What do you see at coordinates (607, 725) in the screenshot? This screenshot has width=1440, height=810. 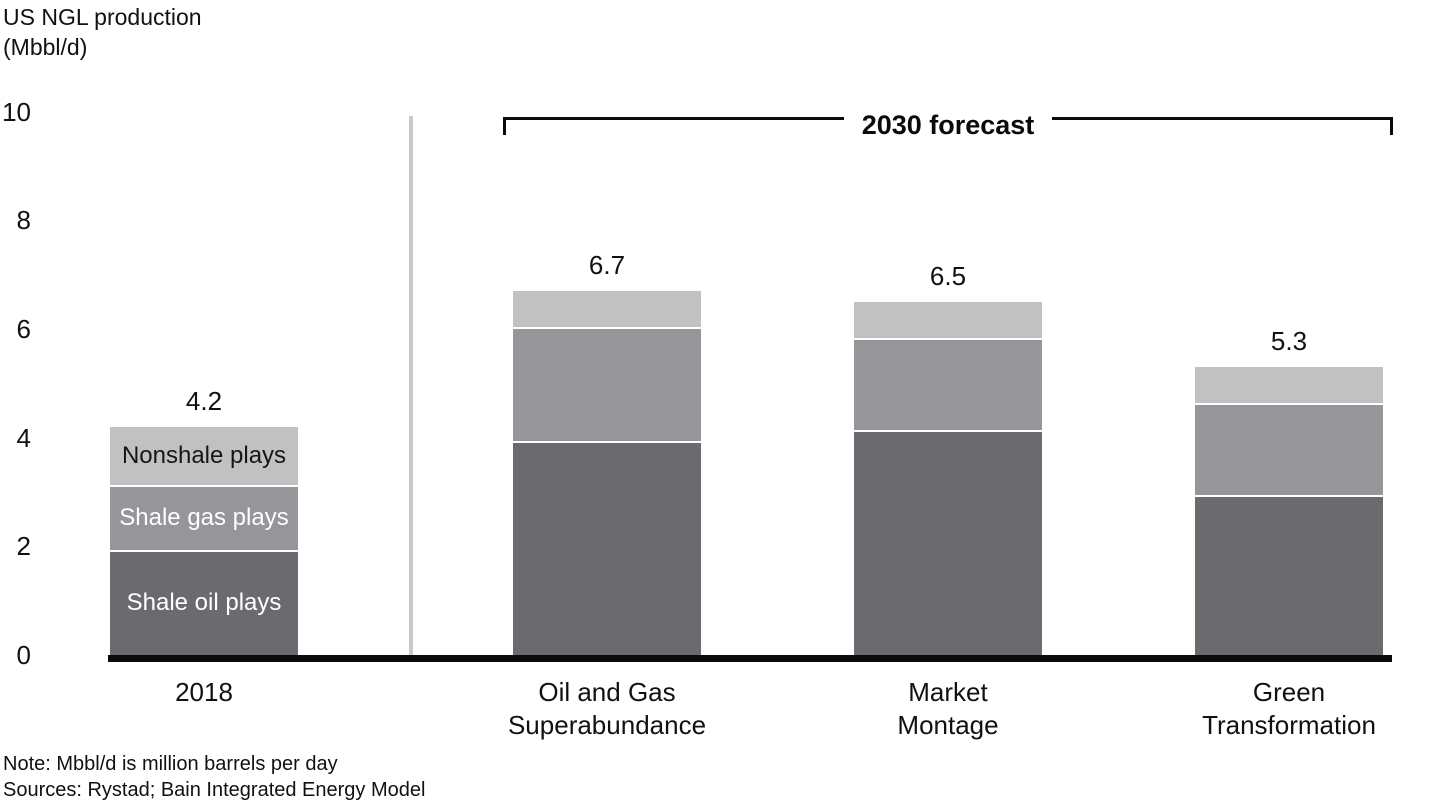 I see `category-label-line: Superabundance` at bounding box center [607, 725].